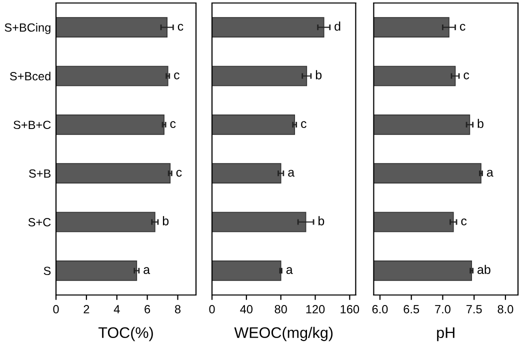  I want to click on x-tick-label: 2, so click(87, 309).